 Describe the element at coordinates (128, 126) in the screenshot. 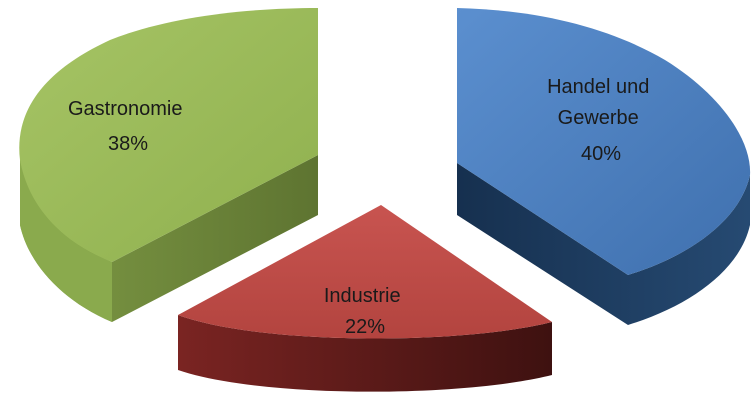

I see `svg-text: Gastronomie 38%` at that location.